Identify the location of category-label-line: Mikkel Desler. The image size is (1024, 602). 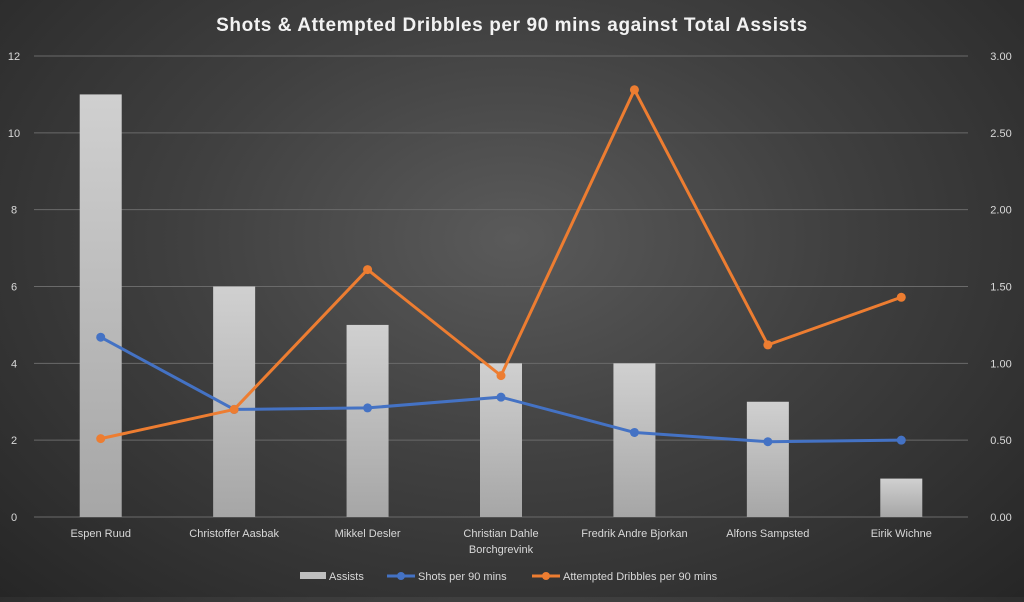
(368, 534).